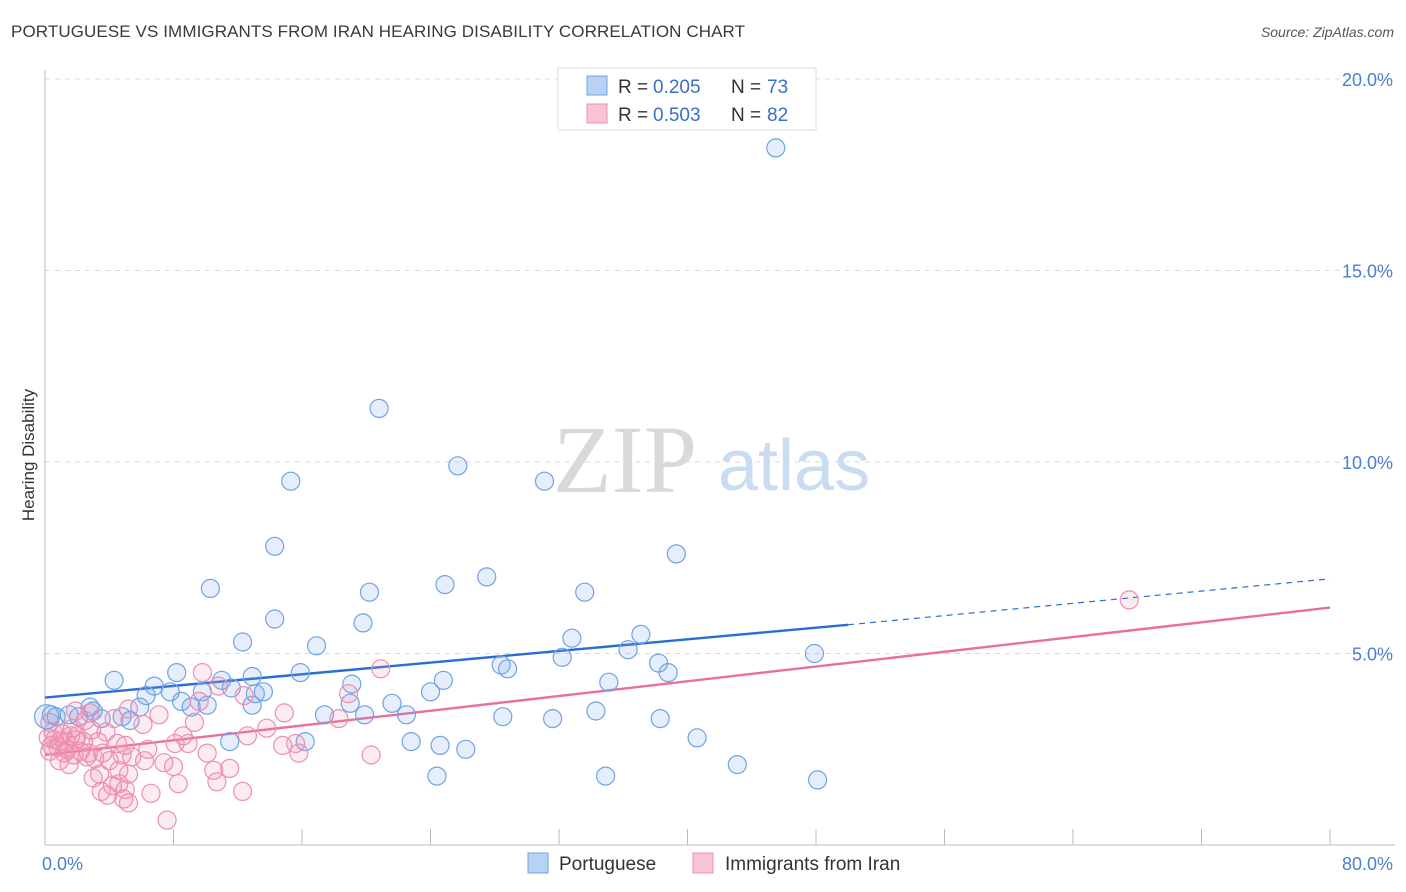 This screenshot has width=1406, height=892. What do you see at coordinates (812, 864) in the screenshot?
I see `legend-label-iran: Immigrants from Iran` at bounding box center [812, 864].